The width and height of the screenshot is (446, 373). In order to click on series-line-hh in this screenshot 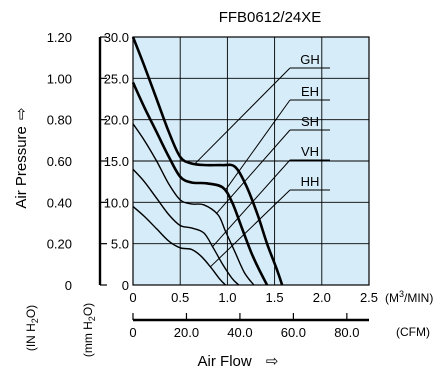, I will do `click(179, 245)`.